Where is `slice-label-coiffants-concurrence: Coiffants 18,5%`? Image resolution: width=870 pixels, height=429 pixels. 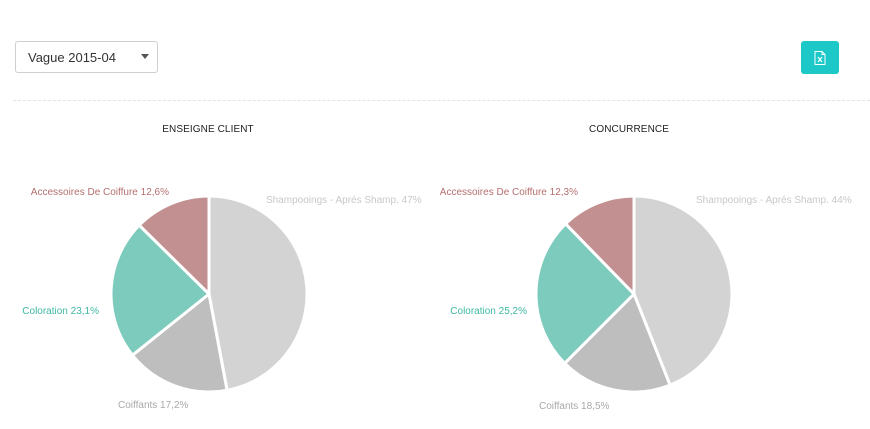
slice-label-coiffants-concurrence: Coiffants 18,5% is located at coordinates (574, 406).